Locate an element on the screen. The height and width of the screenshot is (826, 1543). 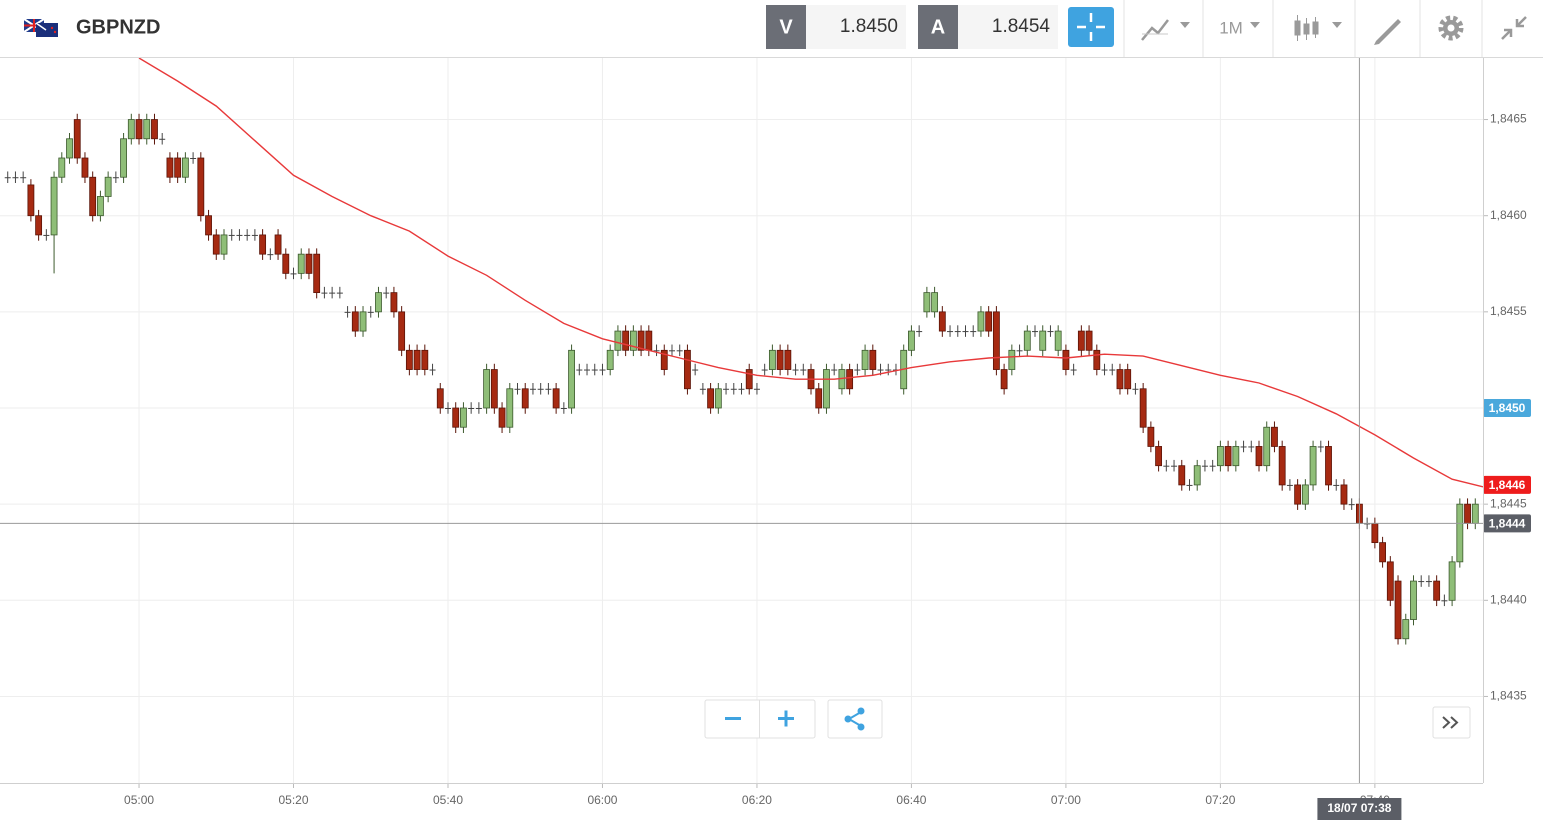
sell-label: V is located at coordinates (786, 27).